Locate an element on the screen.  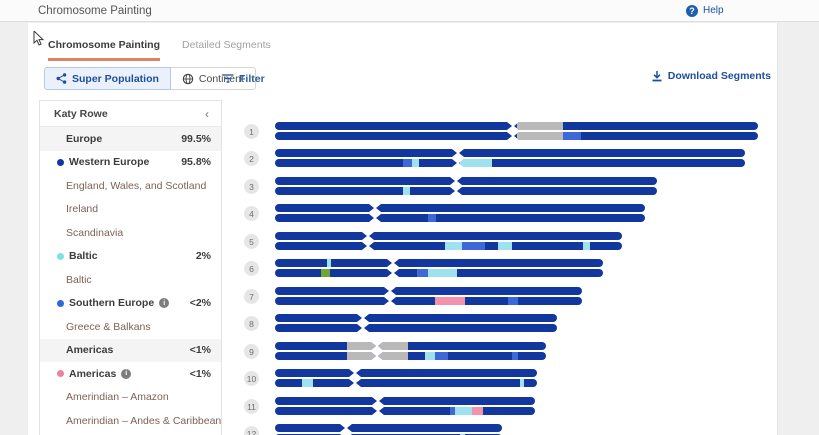
population-row-americas: Americas i <1% is located at coordinates (130, 374).